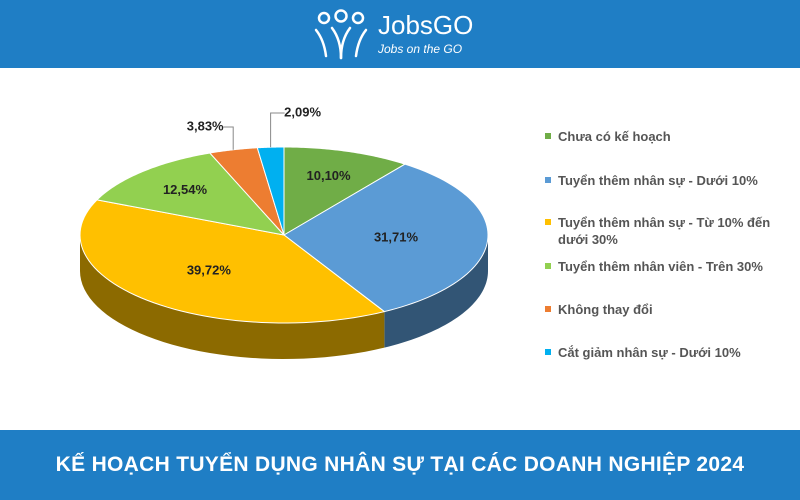  I want to click on legend-label: Chưa có kế hoạch, so click(614, 136).